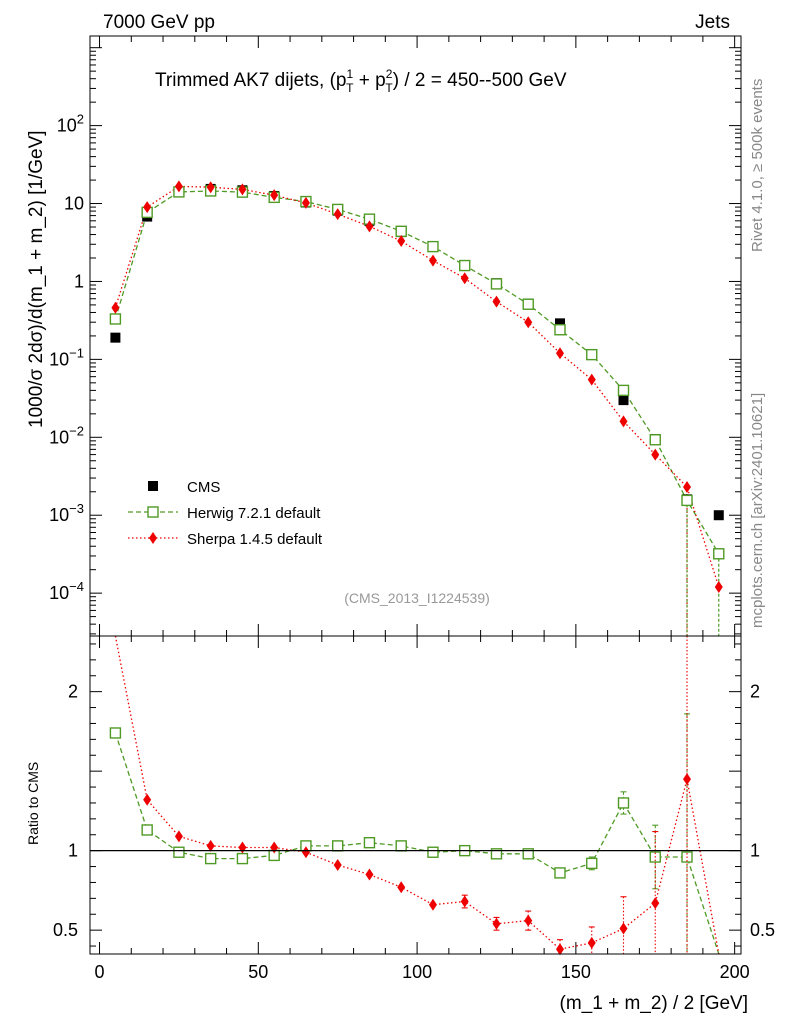 This screenshot has height=1024, width=786. I want to click on y-axis-label-ratio: Ratio to CMS, so click(33, 803).